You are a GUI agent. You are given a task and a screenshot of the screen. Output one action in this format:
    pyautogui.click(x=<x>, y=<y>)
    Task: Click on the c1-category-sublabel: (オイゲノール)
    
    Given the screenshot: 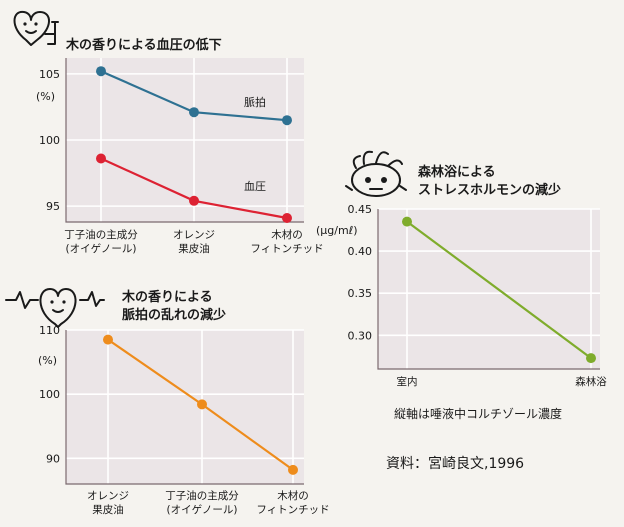 What is the action you would take?
    pyautogui.click(x=101, y=249)
    